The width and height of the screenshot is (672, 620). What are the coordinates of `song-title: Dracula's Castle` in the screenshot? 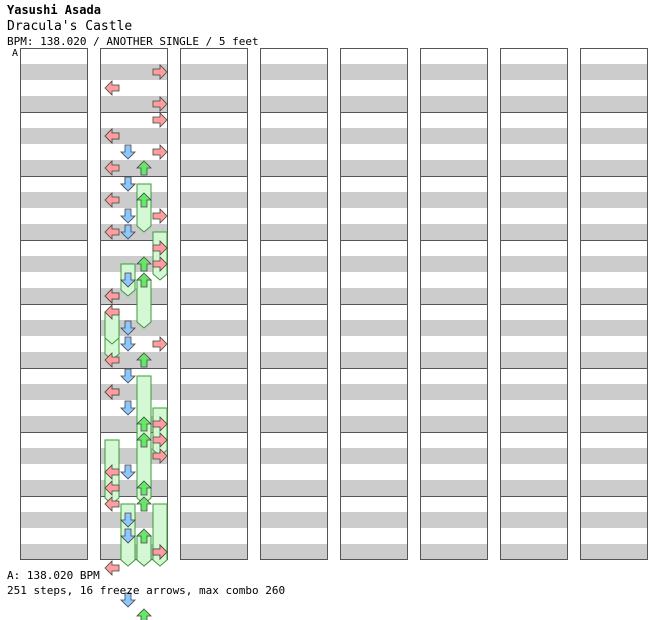 It's located at (70, 26).